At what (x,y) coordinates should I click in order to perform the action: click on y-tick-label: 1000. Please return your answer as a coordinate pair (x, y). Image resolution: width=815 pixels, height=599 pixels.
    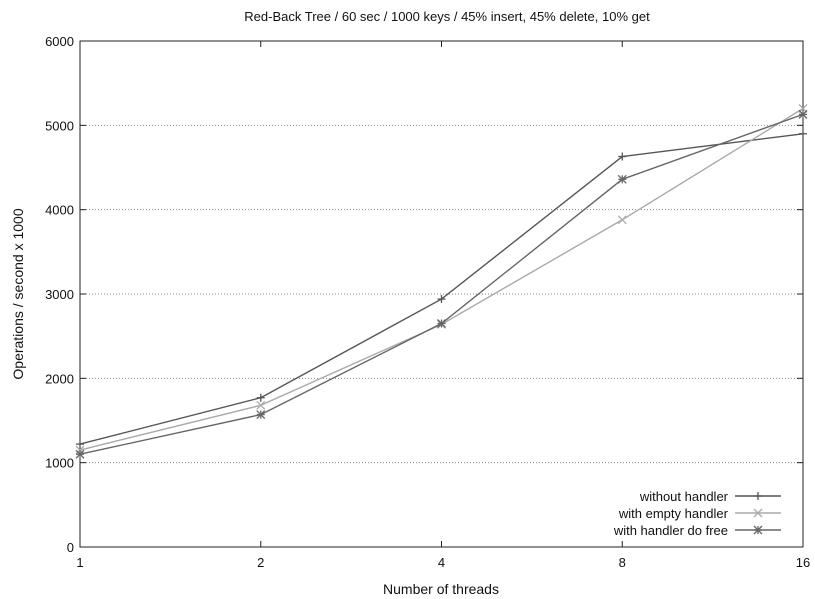
    Looking at the image, I should click on (59, 463).